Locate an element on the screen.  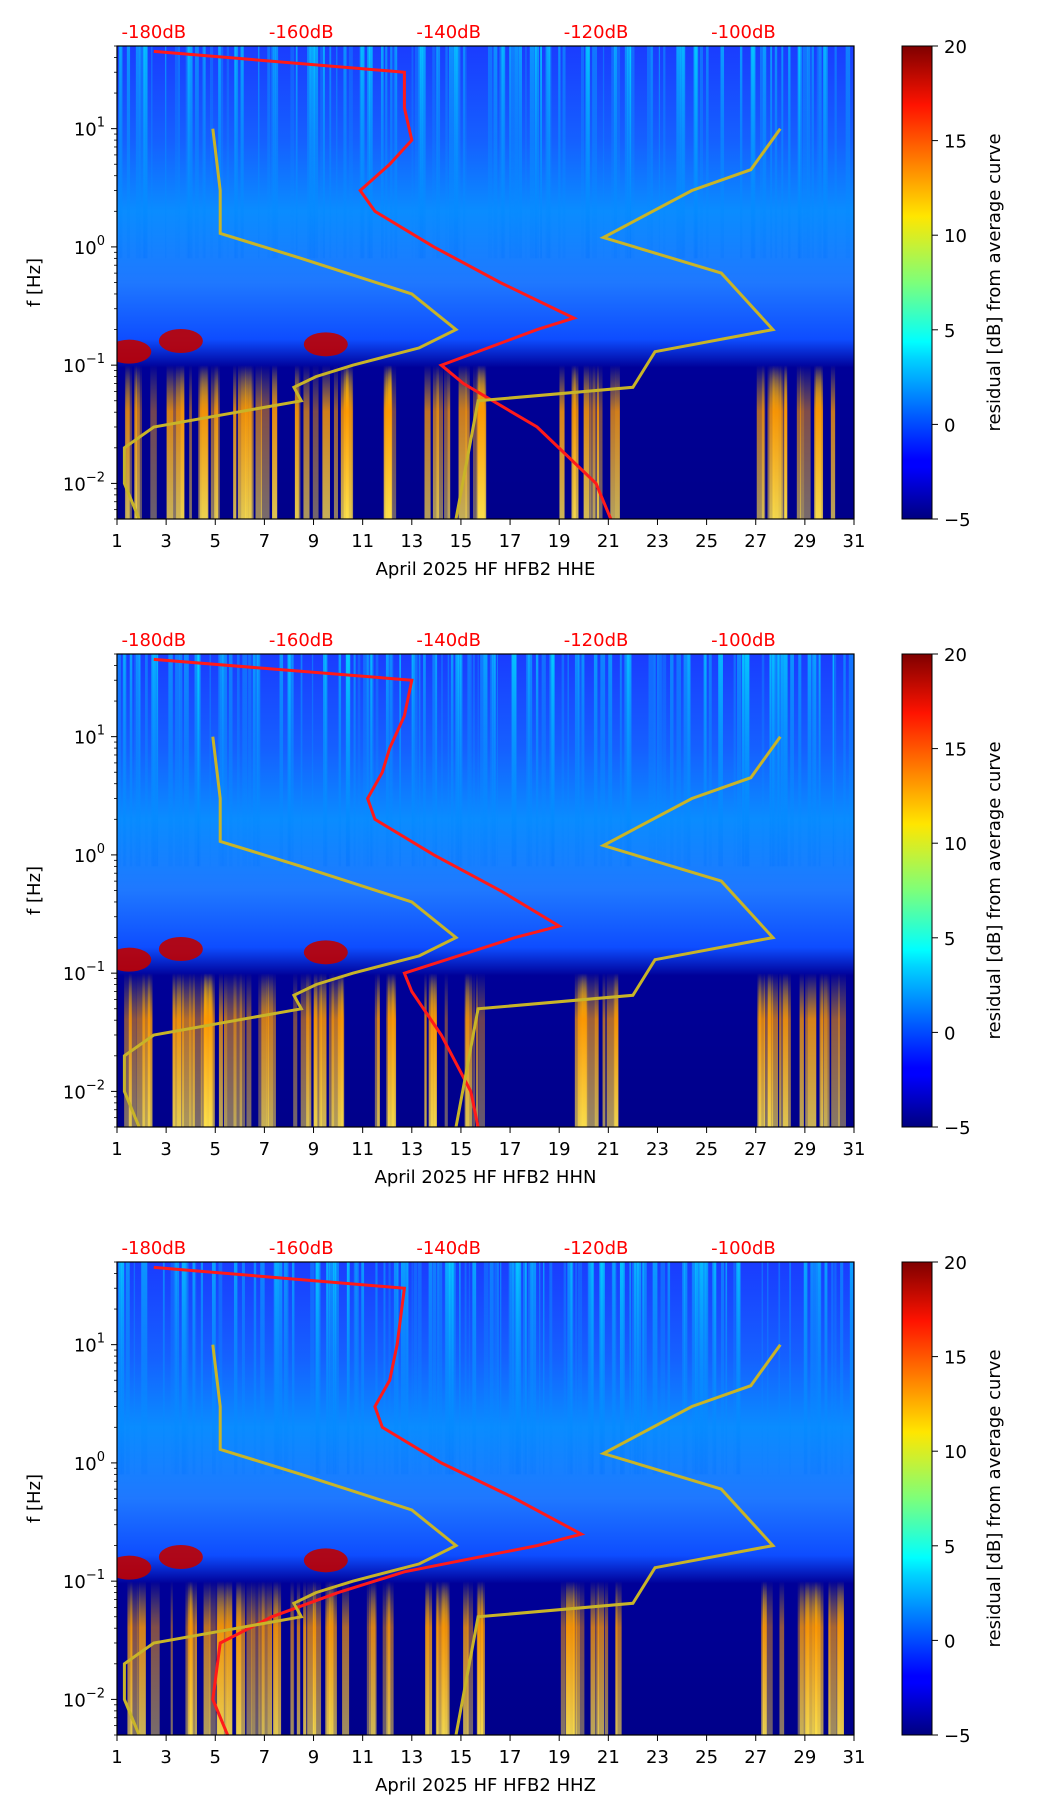
x-tick-label: 11 is located at coordinates (362, 1757).